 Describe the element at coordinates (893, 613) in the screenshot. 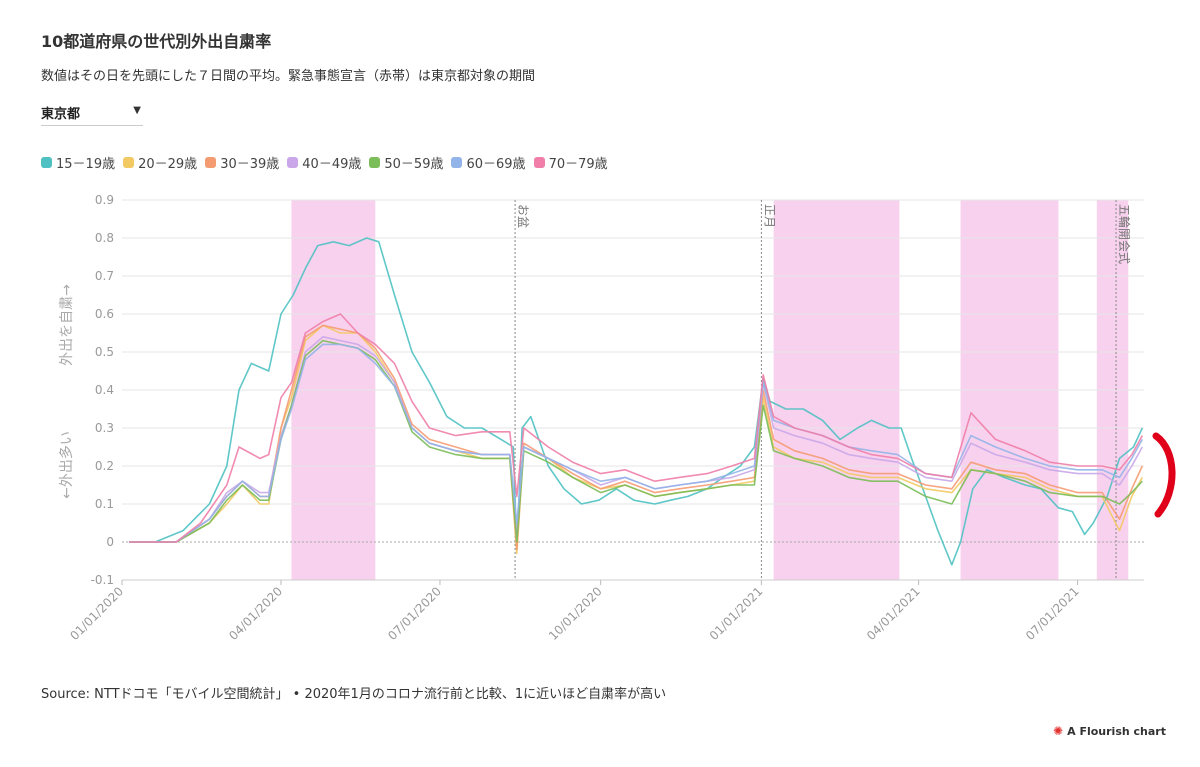

I see `x-tick-label: 04/01/2021` at that location.